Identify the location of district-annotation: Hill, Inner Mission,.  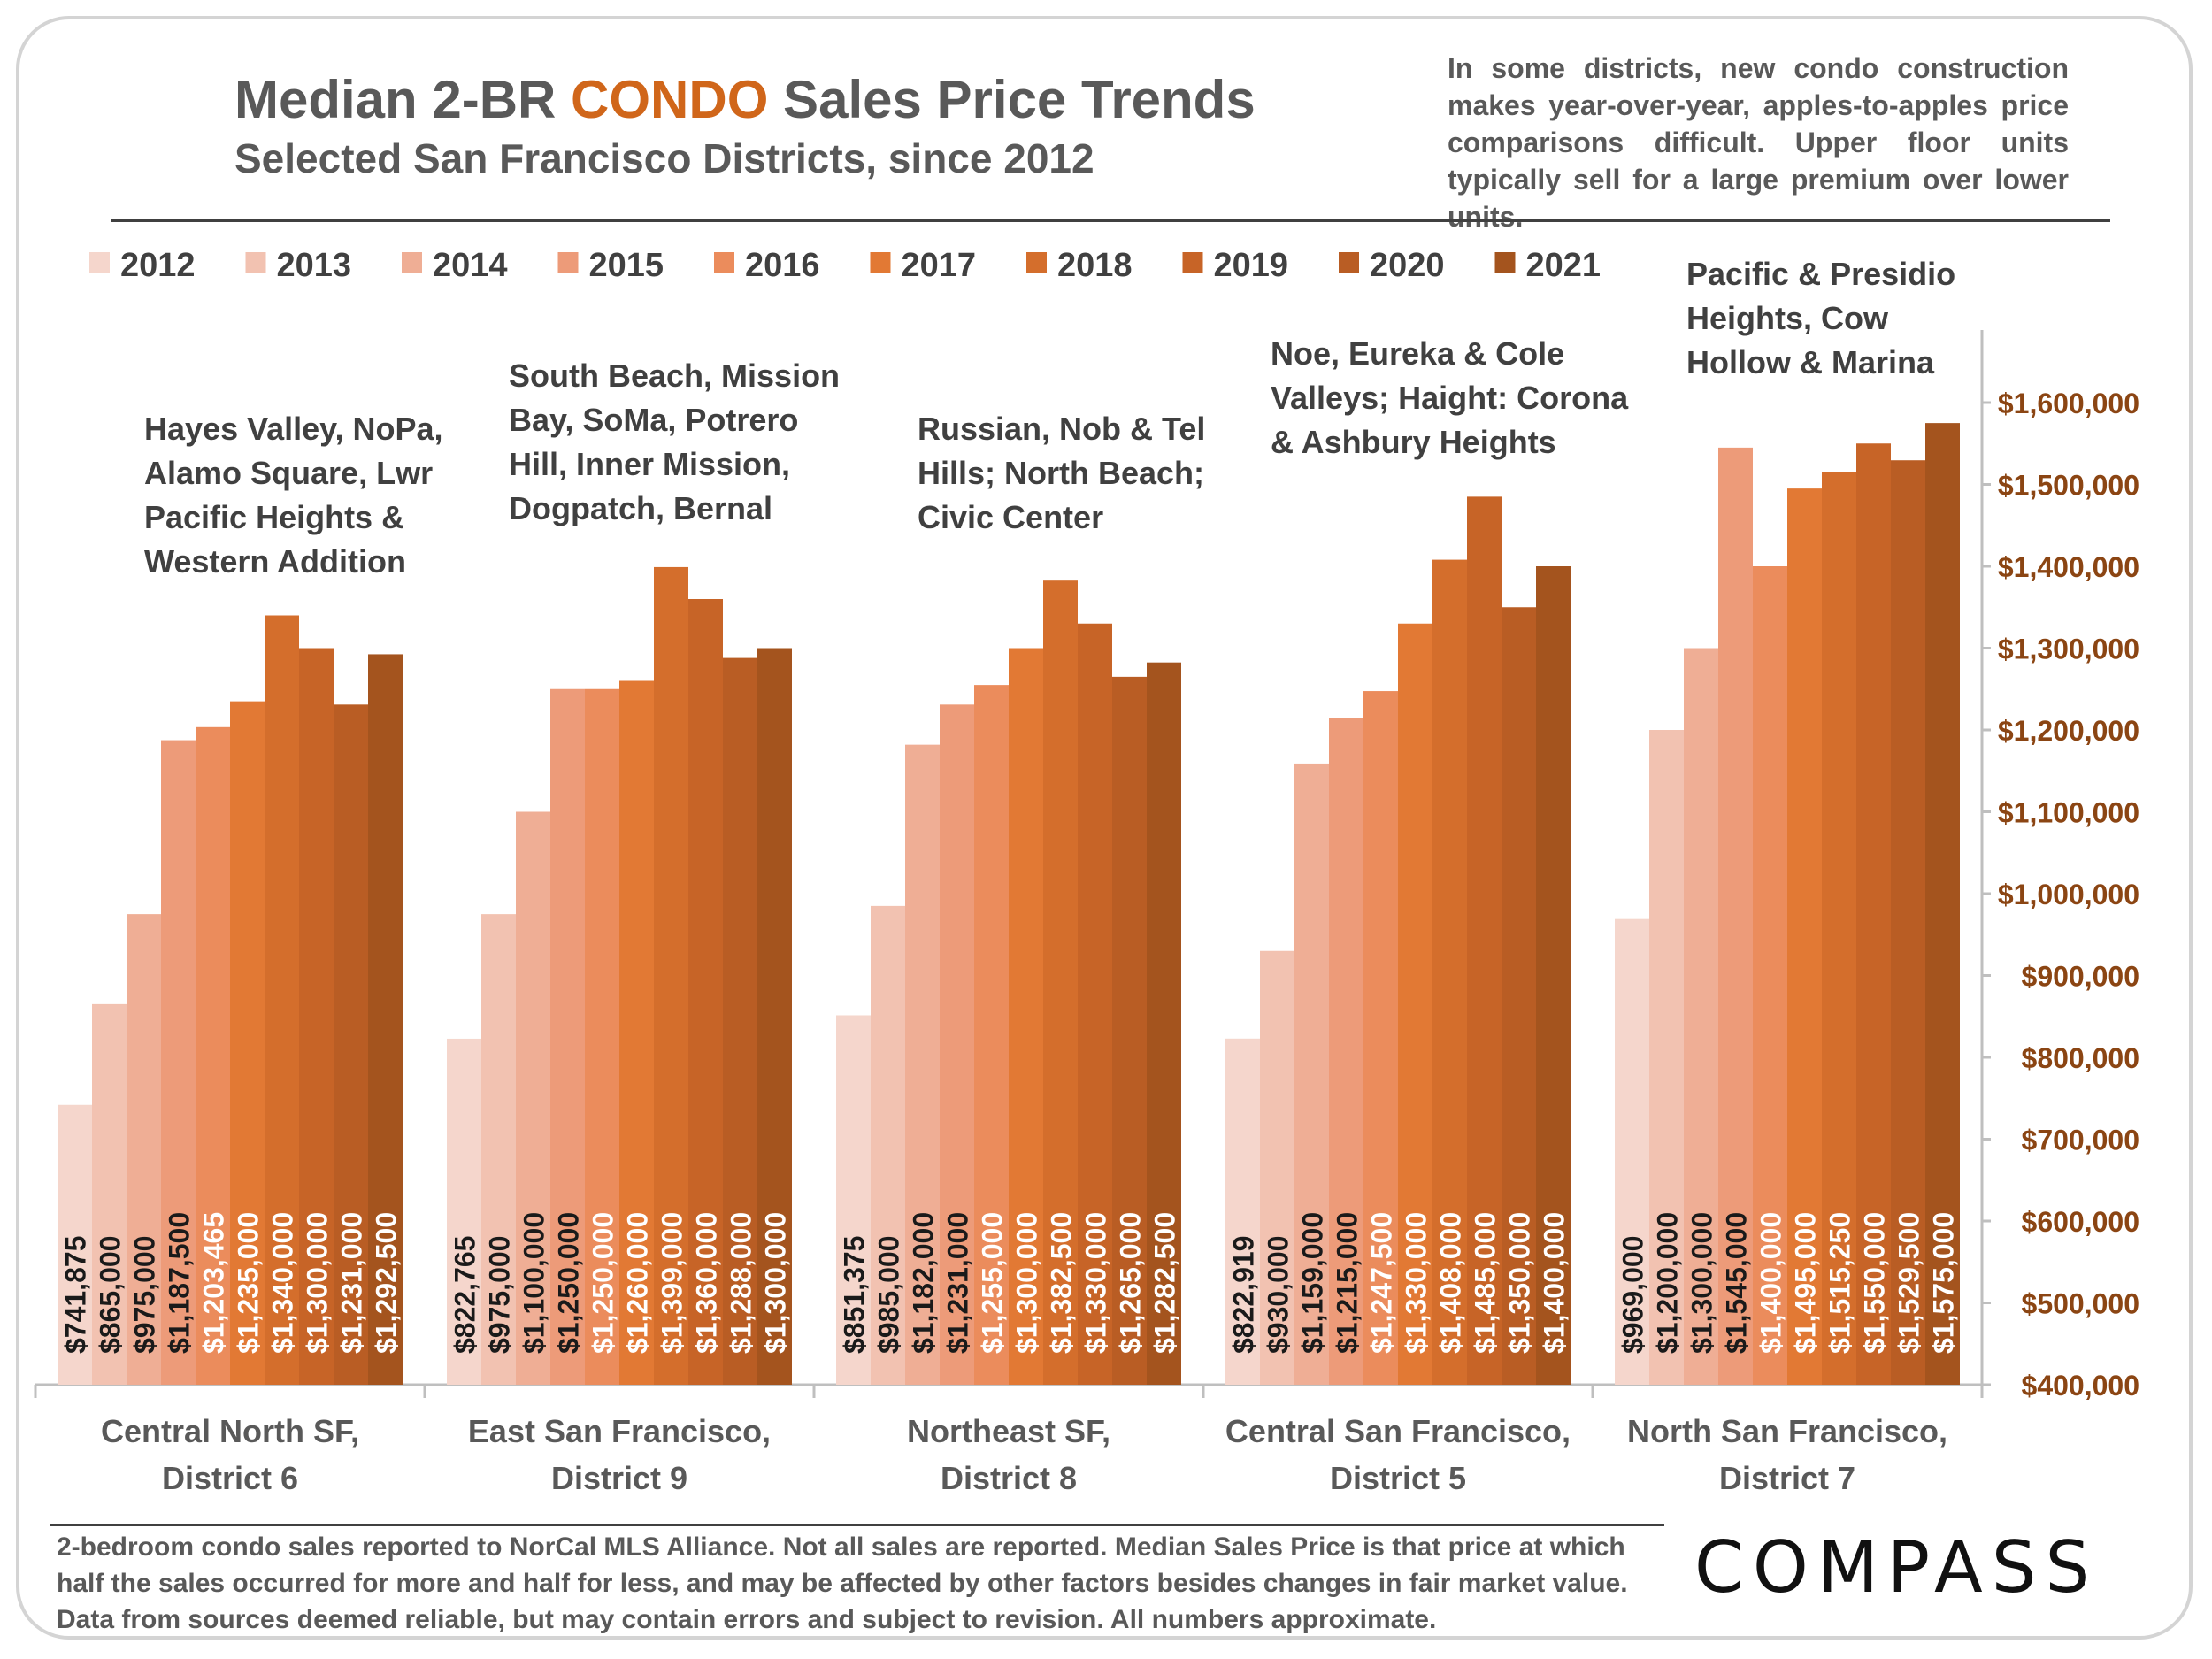
(650, 464).